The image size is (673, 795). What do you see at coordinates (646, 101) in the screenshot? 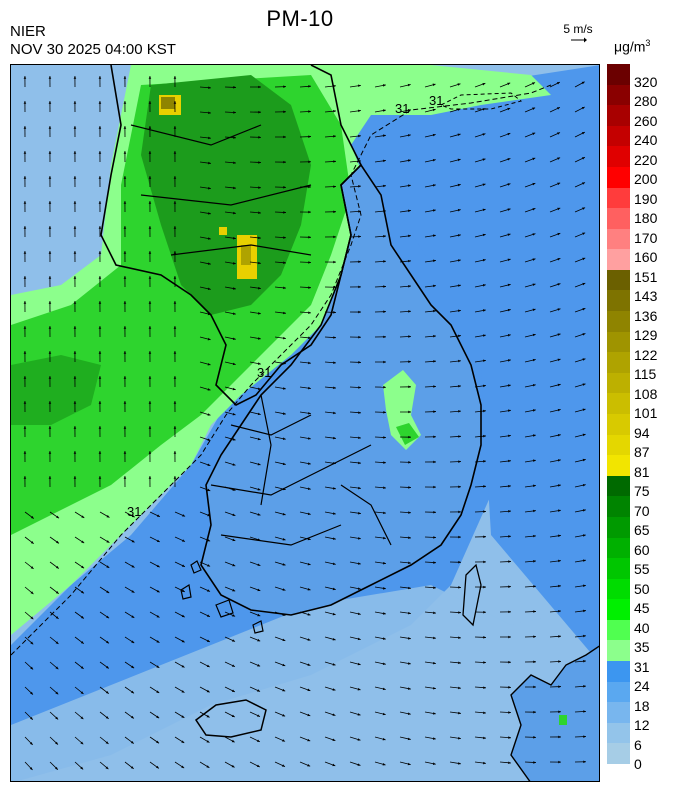
I see `colorbar-tick-label: 280` at bounding box center [646, 101].